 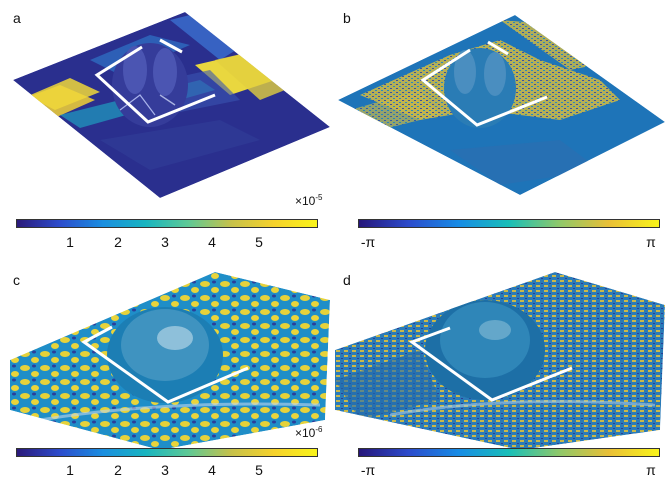 I want to click on colorbar-d, so click(x=509, y=452).